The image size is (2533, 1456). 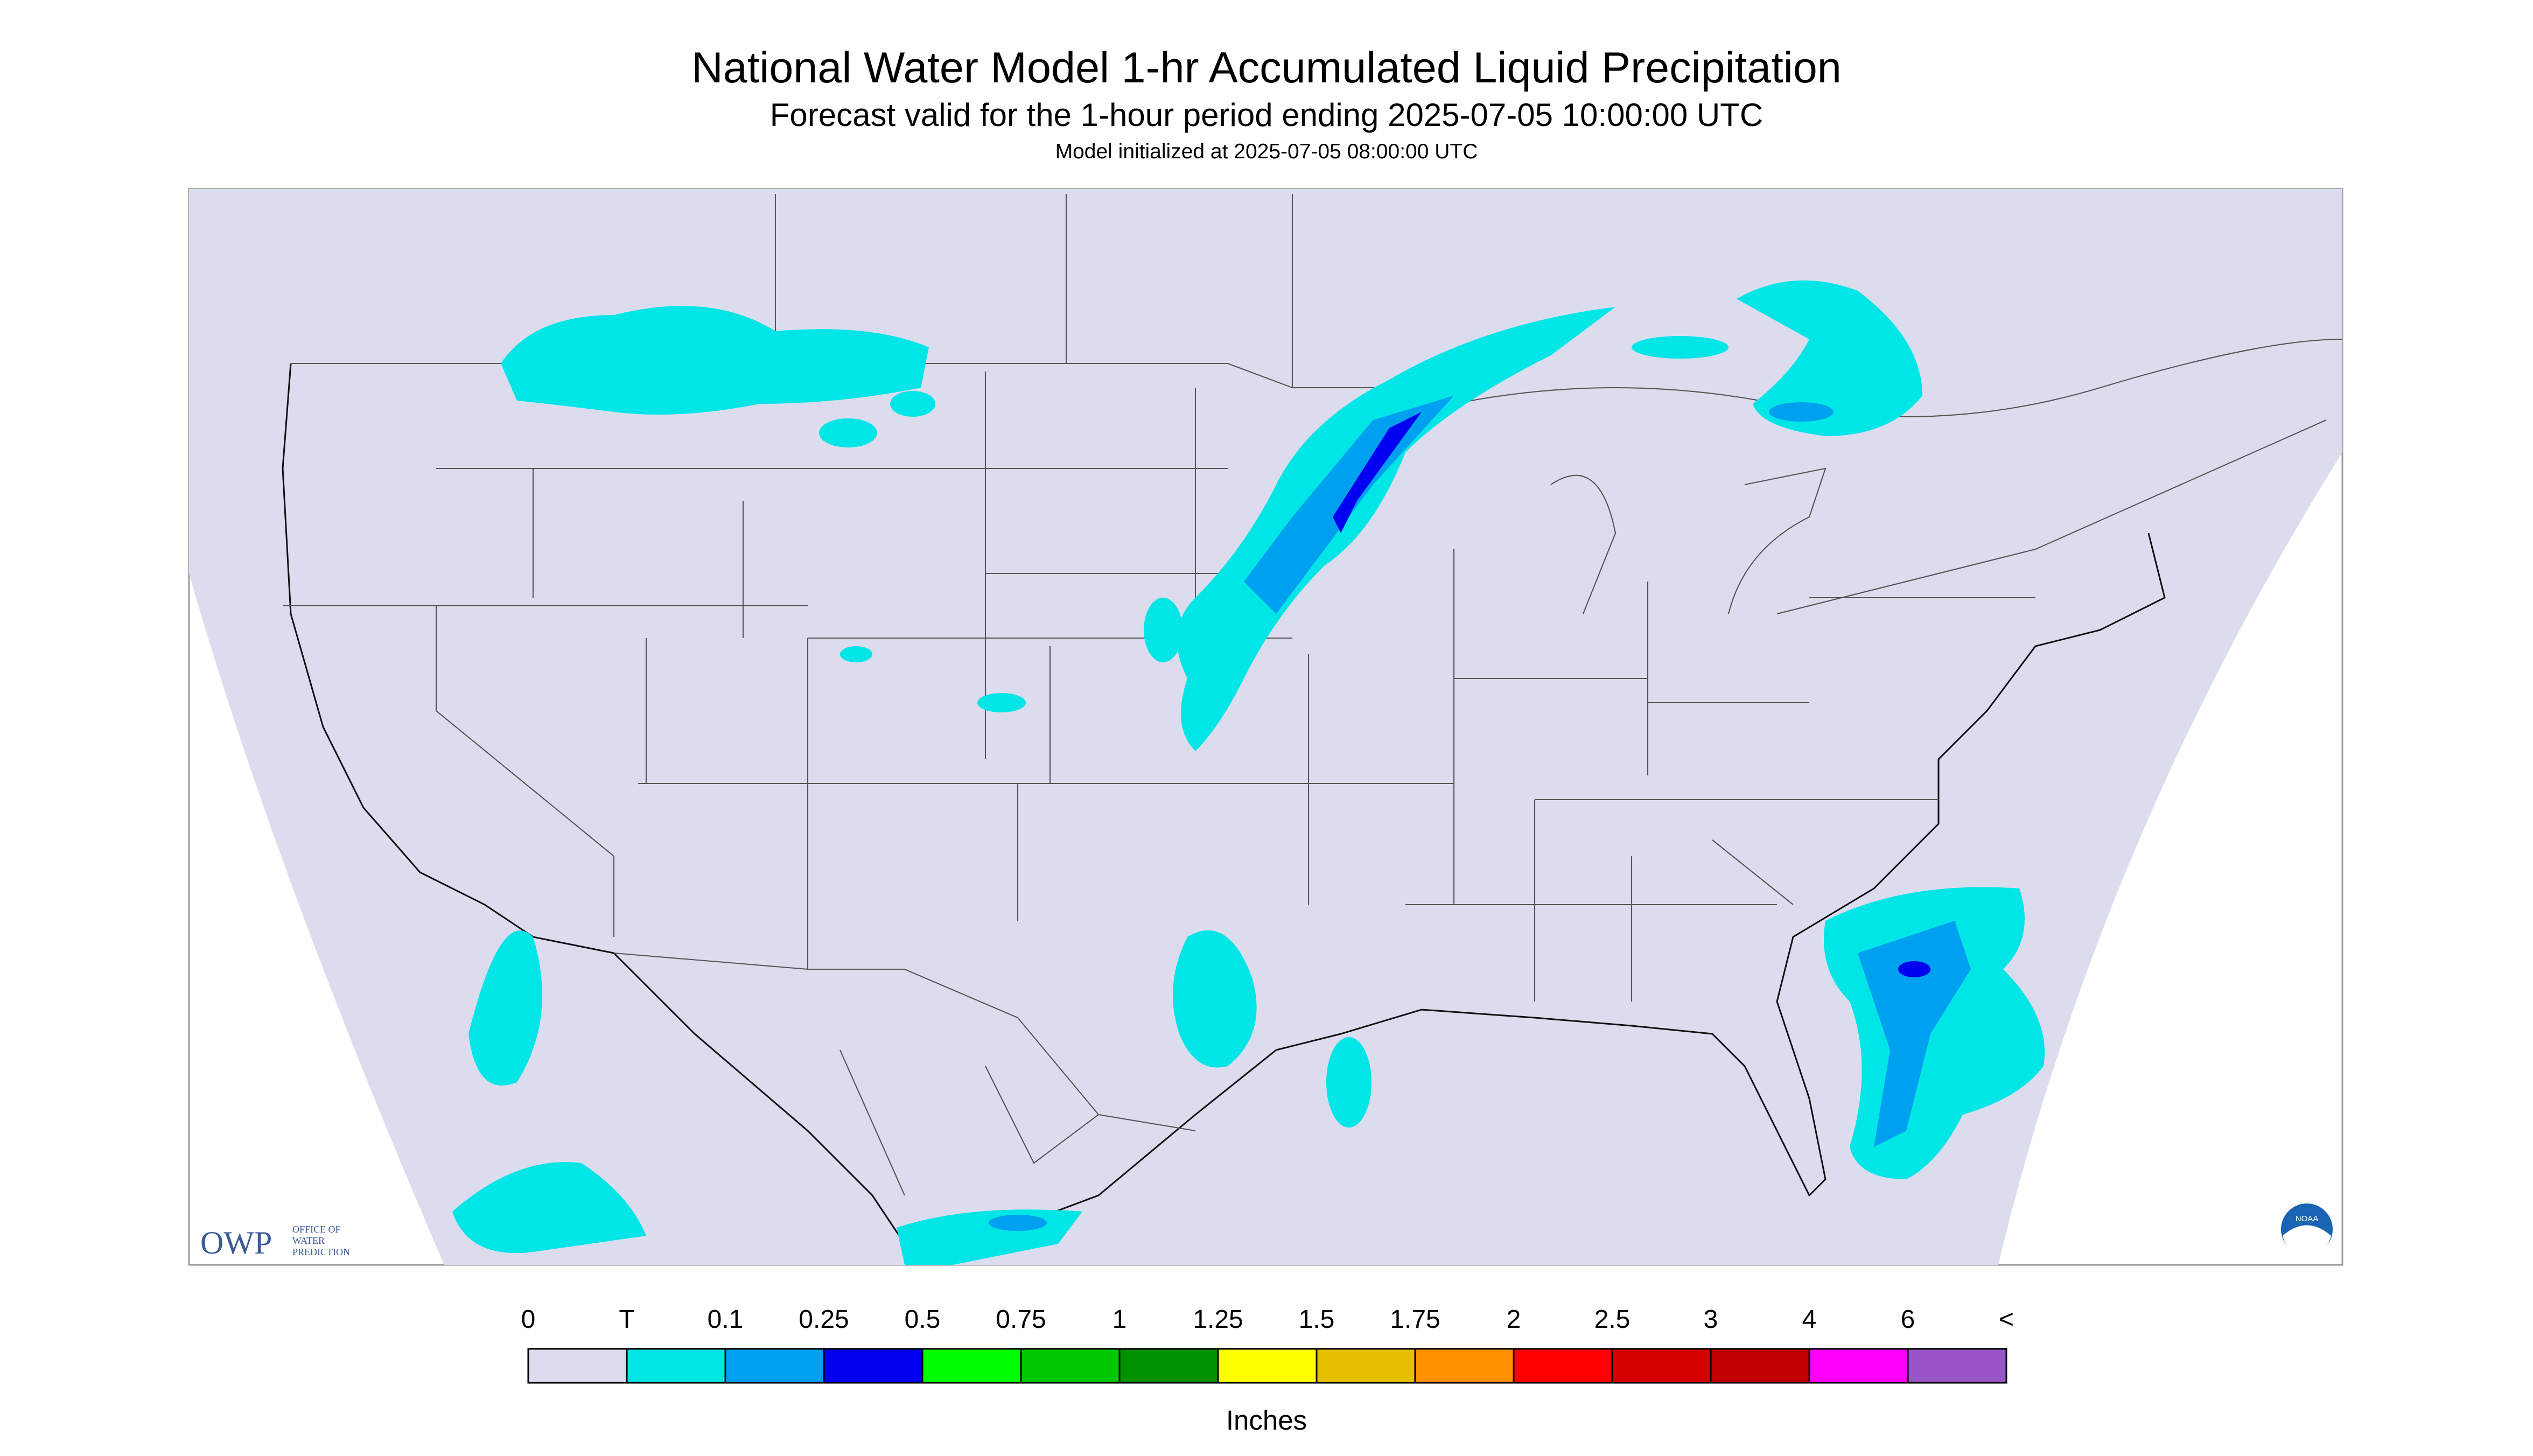 What do you see at coordinates (726, 1319) in the screenshot?
I see `legend-label: 0.1` at bounding box center [726, 1319].